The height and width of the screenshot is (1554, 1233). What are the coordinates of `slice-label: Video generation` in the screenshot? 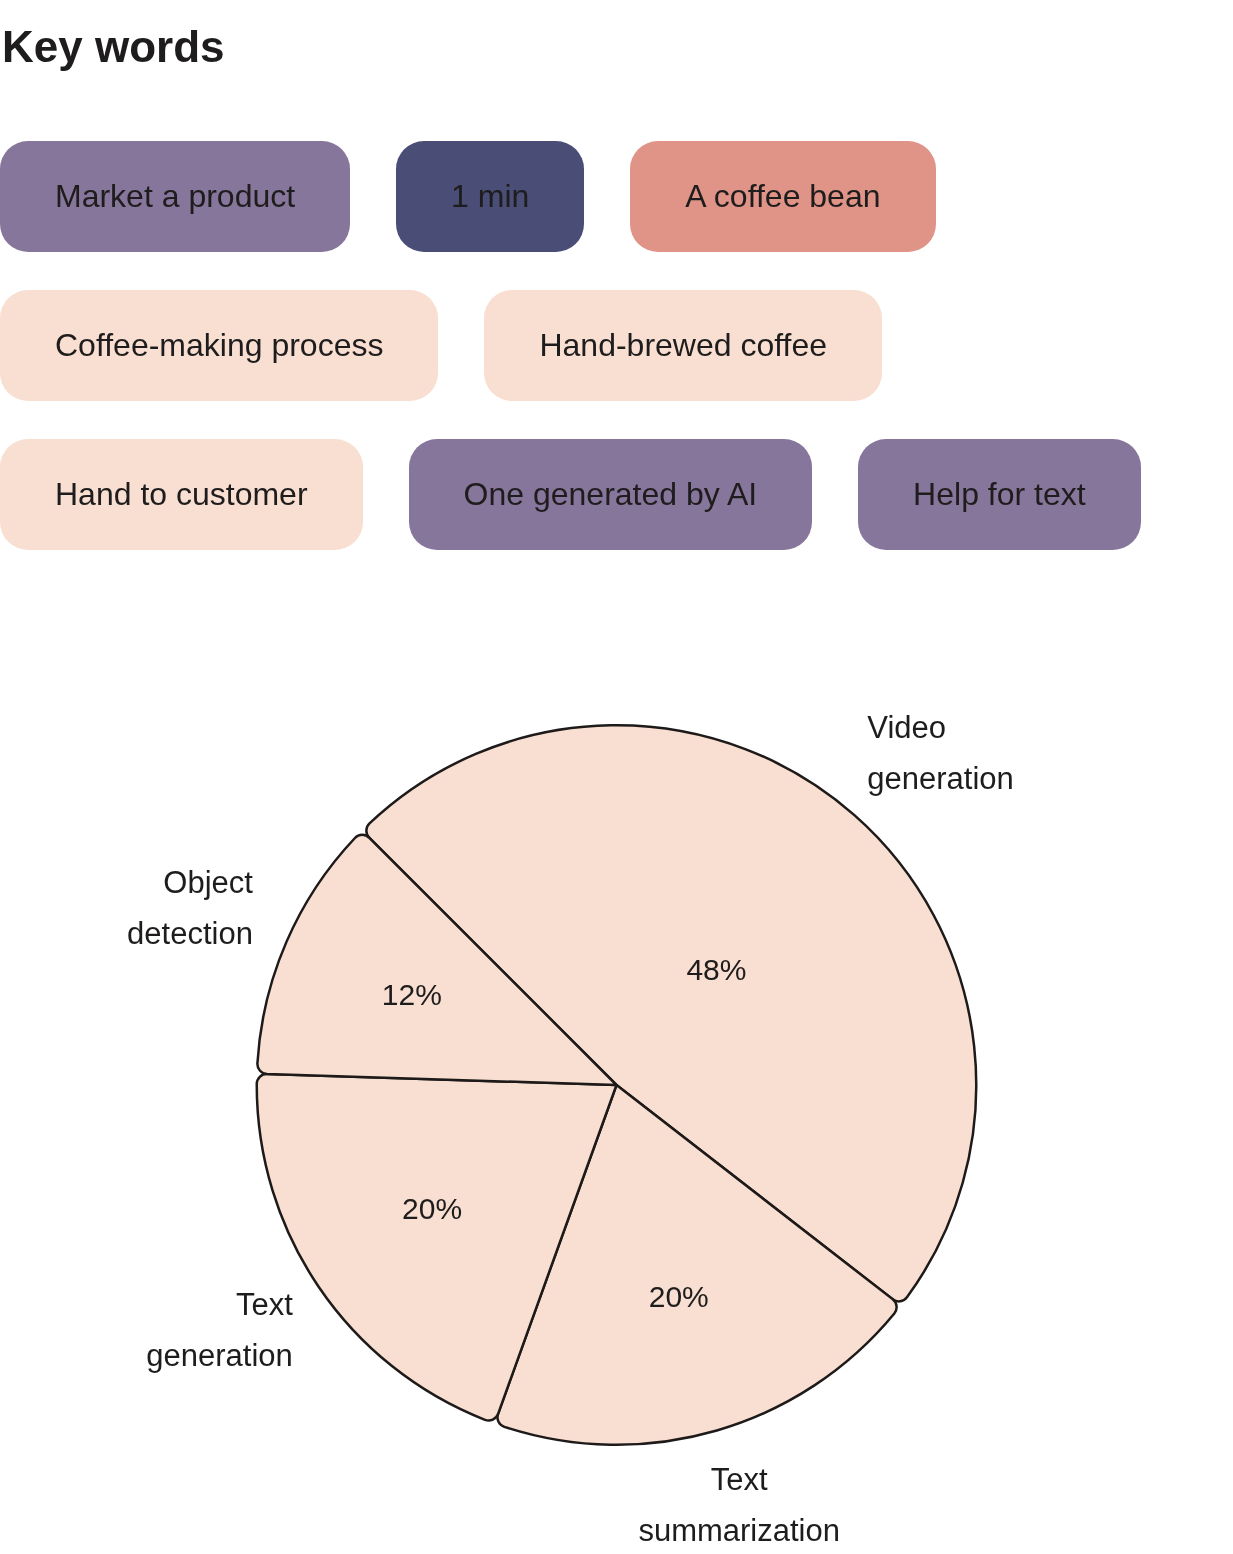 It's located at (940, 753).